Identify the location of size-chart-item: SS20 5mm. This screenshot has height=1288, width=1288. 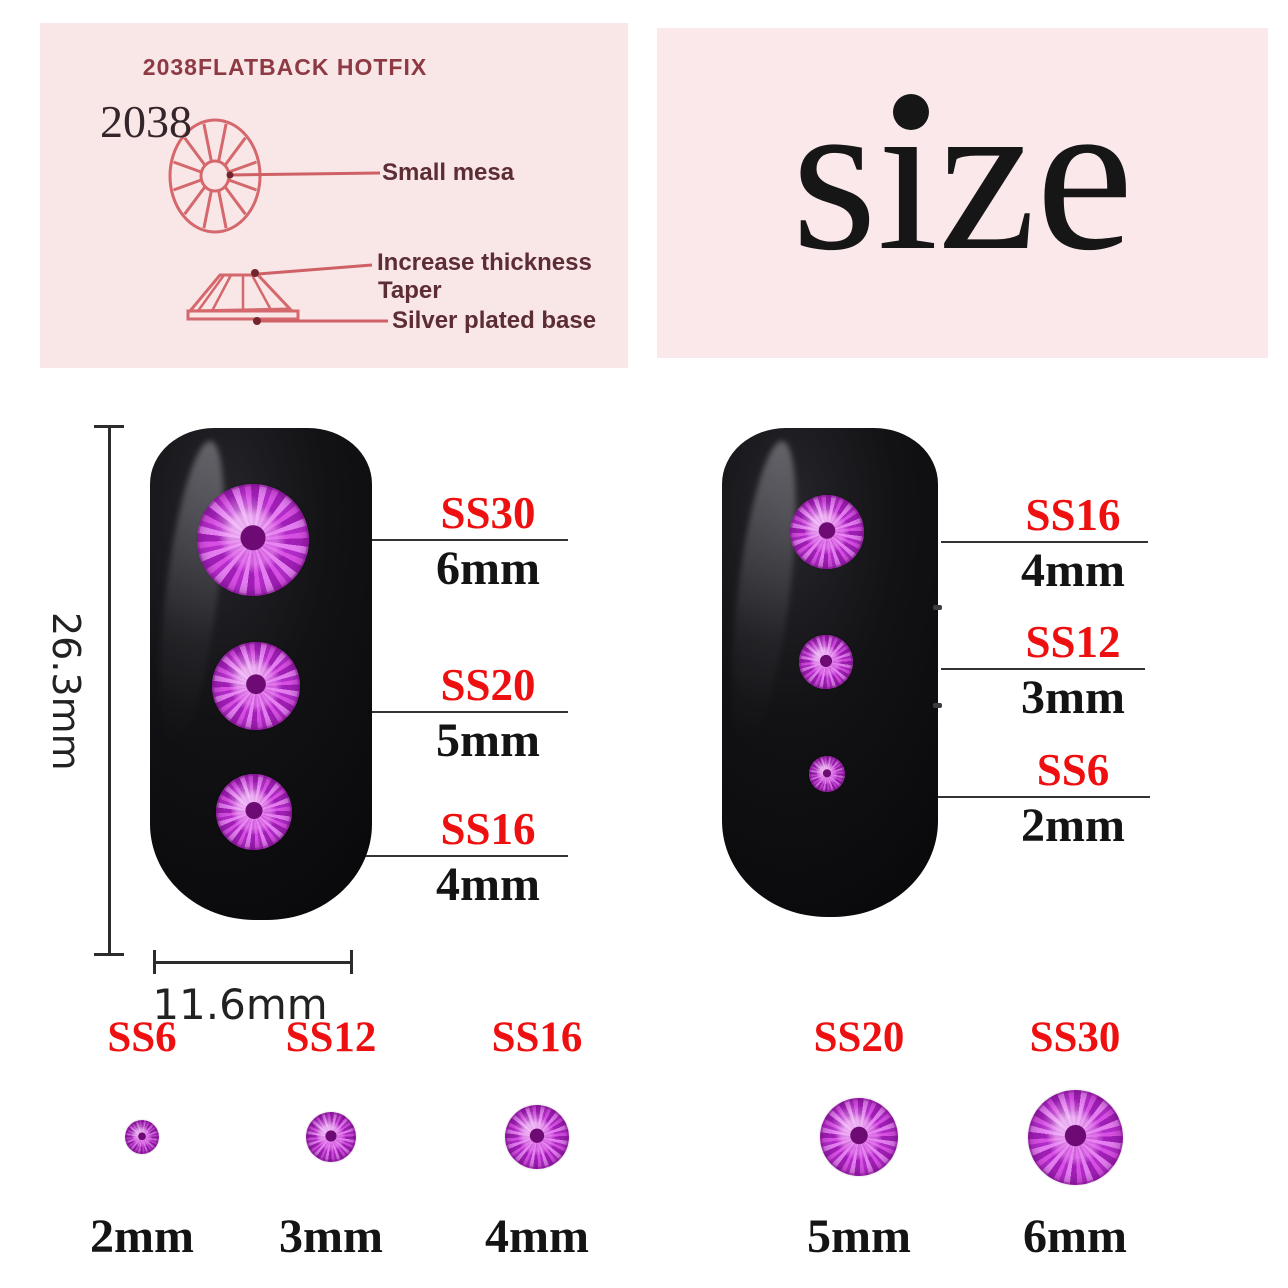
(859, 1138).